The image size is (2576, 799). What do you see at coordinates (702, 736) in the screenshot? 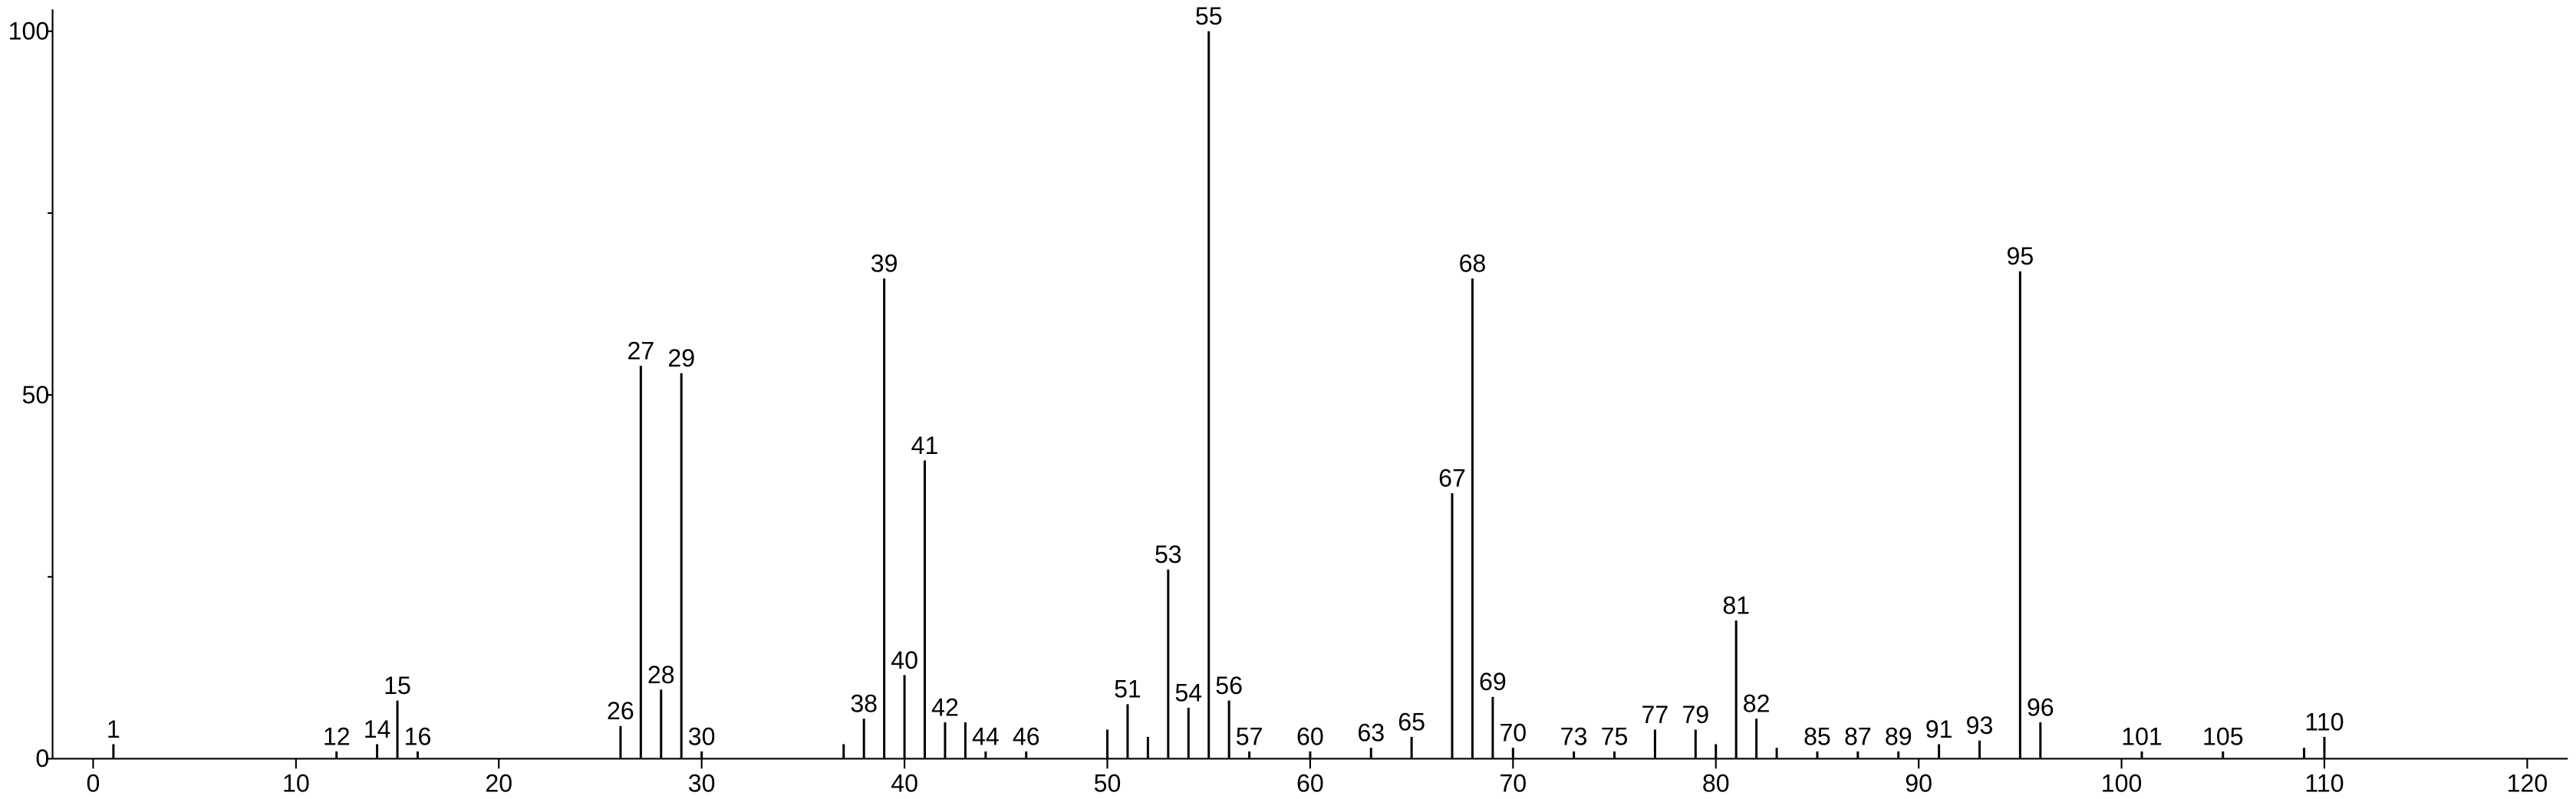
I see `peak-label: 30` at bounding box center [702, 736].